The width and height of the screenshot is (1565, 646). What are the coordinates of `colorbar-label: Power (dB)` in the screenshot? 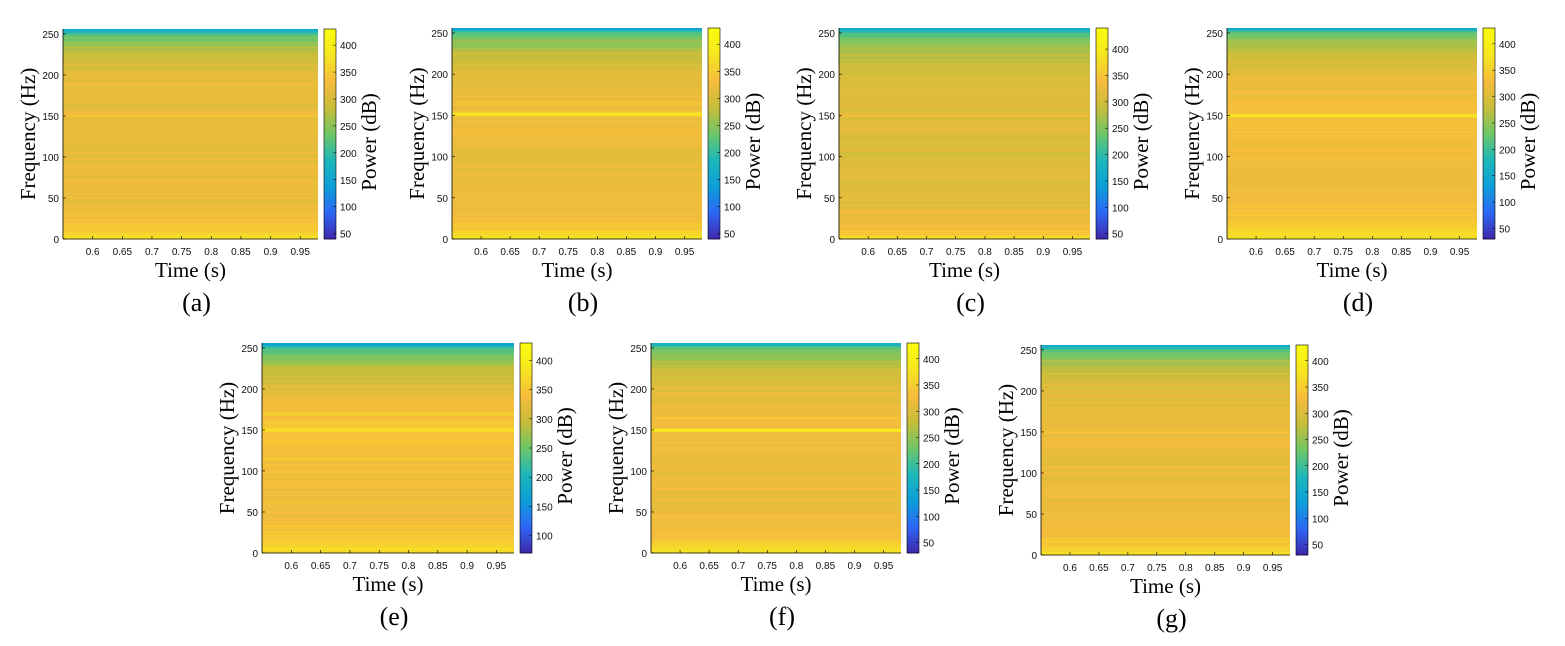 It's located at (369, 141).